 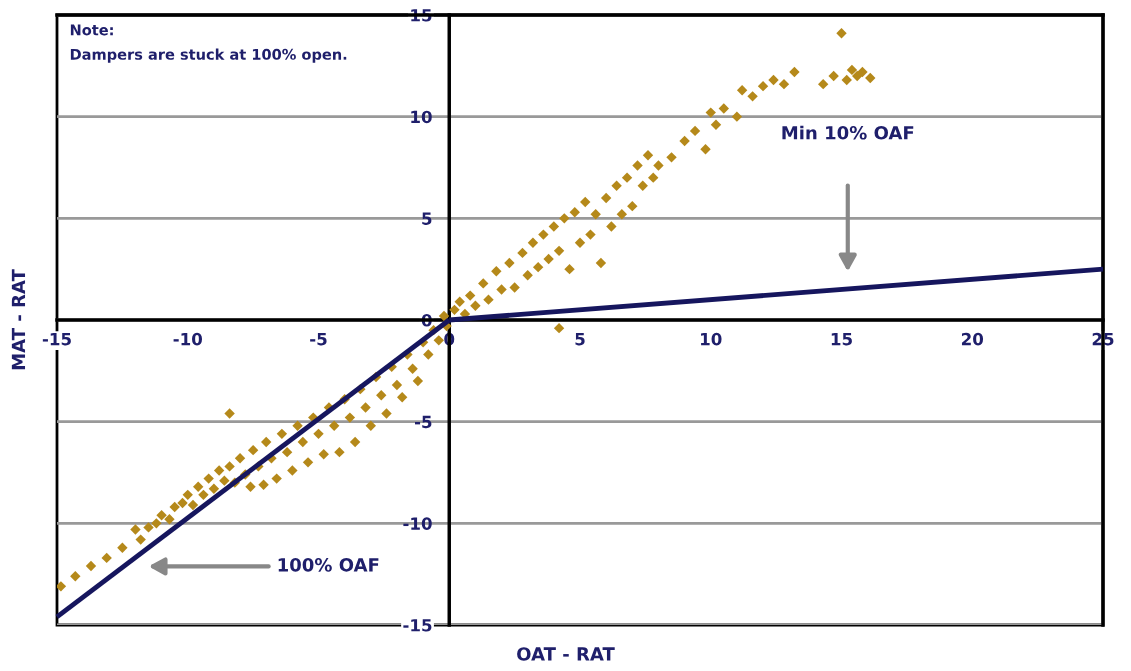 What do you see at coordinates (841, 339) in the screenshot?
I see `x-tick-label: 15` at bounding box center [841, 339].